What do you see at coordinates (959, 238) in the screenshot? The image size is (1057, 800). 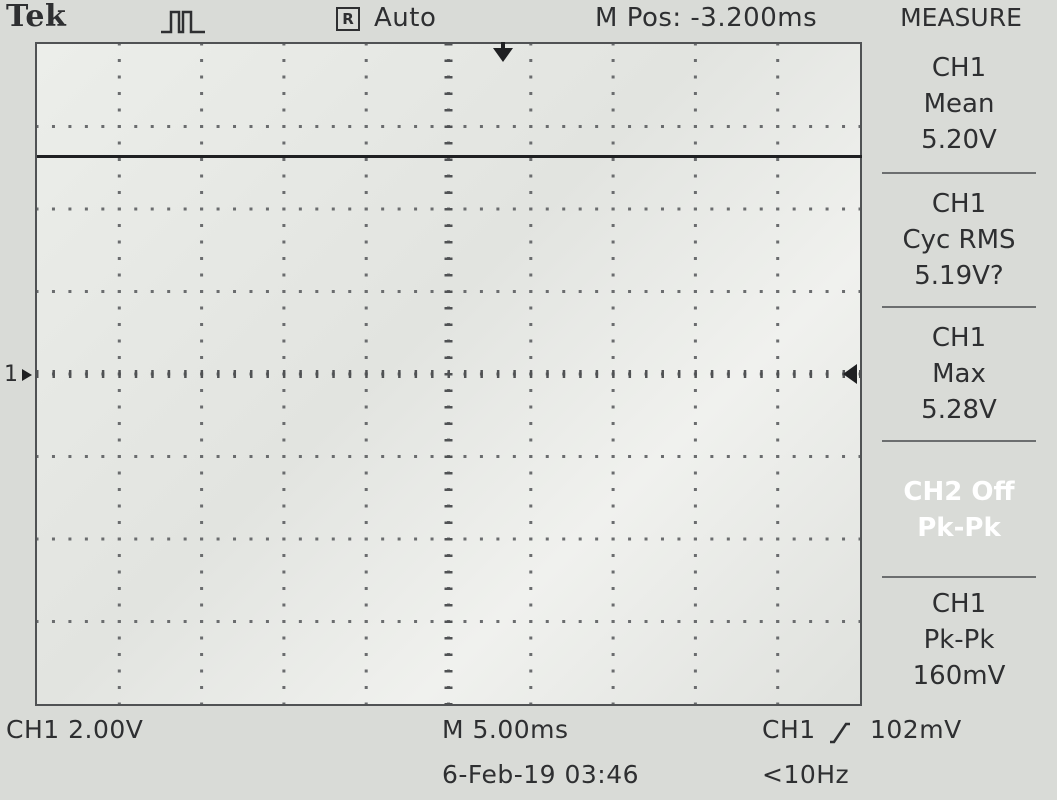 I see `measure-box-cyc-rms: CH1 Cyc RMS 5.19V?` at bounding box center [959, 238].